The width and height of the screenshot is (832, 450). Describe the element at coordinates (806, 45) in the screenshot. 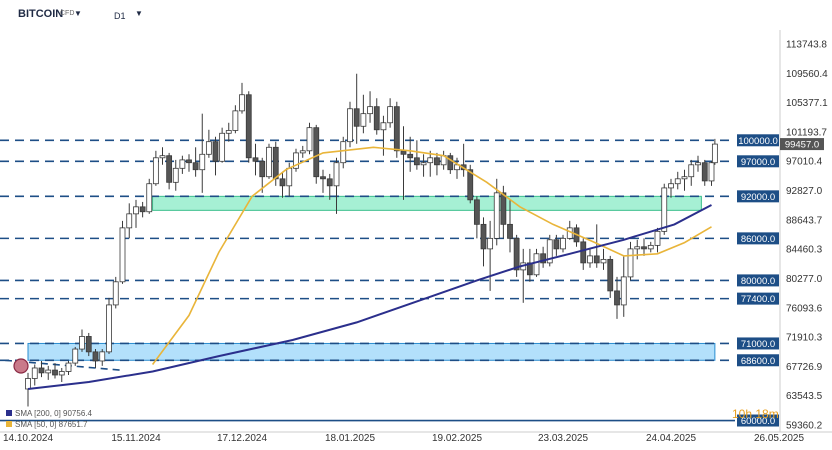

I see `y-tick-label: 113743.8` at that location.